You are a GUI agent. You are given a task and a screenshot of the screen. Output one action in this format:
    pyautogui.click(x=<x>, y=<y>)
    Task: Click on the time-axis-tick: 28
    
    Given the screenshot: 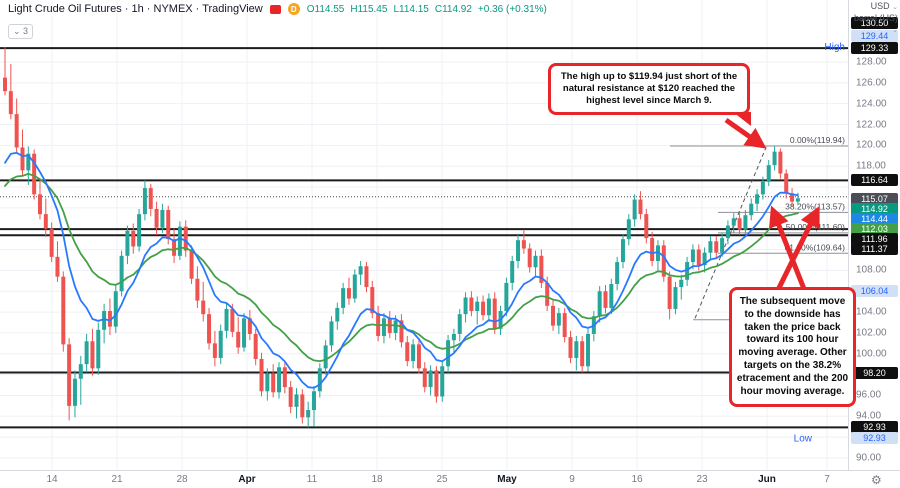 What is the action you would take?
    pyautogui.click(x=182, y=479)
    